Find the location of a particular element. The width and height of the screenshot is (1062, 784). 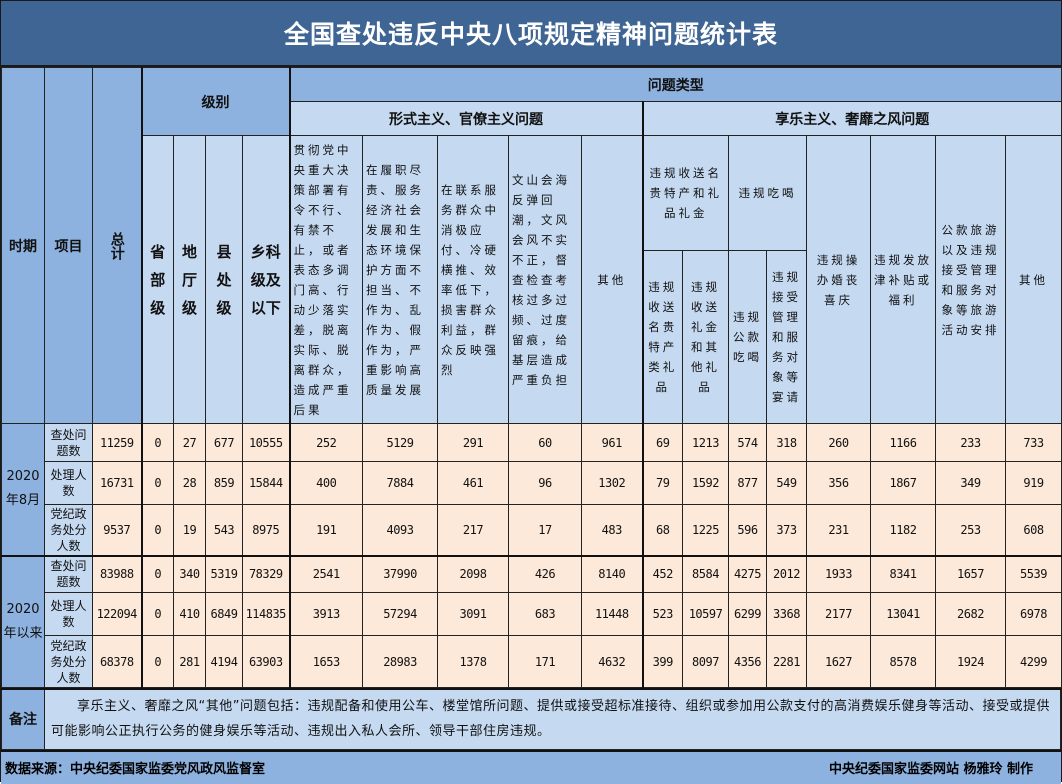

value-cell: 1627 is located at coordinates (838, 661).